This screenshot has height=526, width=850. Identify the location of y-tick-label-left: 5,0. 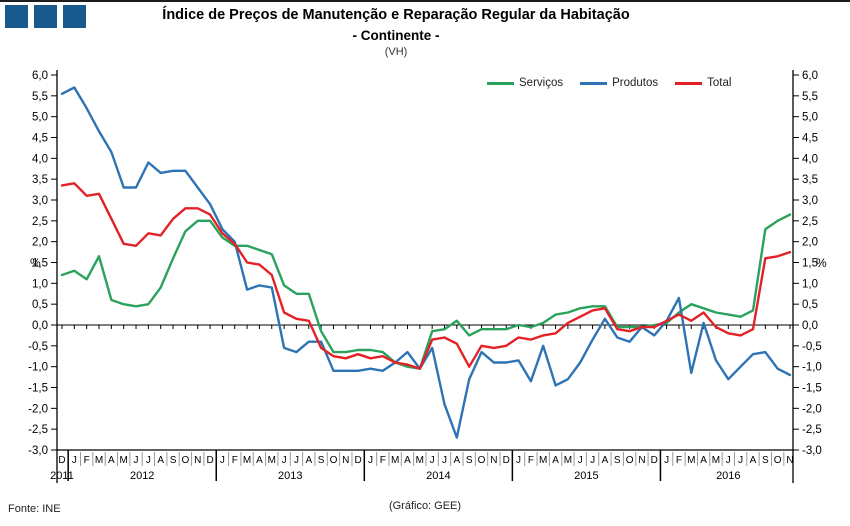
(40, 118).